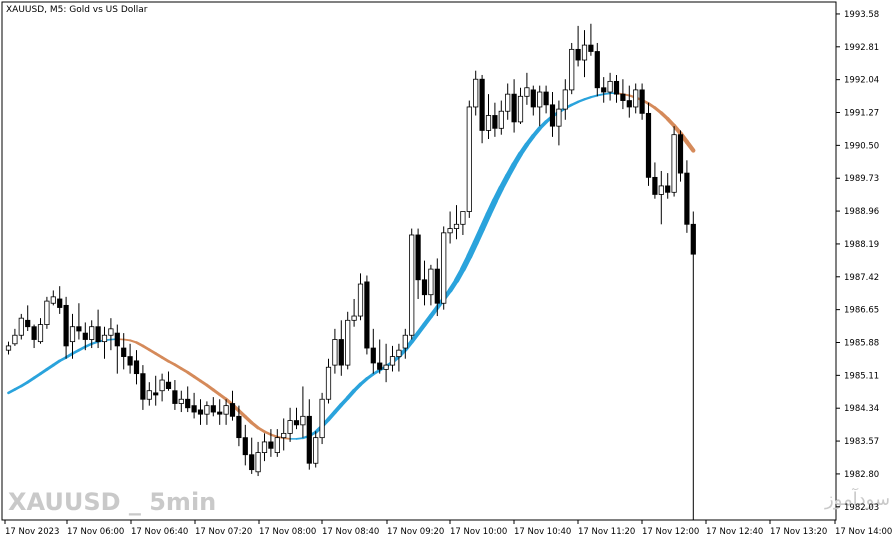 The width and height of the screenshot is (892, 543). What do you see at coordinates (350, 532) in the screenshot?
I see `x-tick-label: 17 Nov 08:40` at bounding box center [350, 532].